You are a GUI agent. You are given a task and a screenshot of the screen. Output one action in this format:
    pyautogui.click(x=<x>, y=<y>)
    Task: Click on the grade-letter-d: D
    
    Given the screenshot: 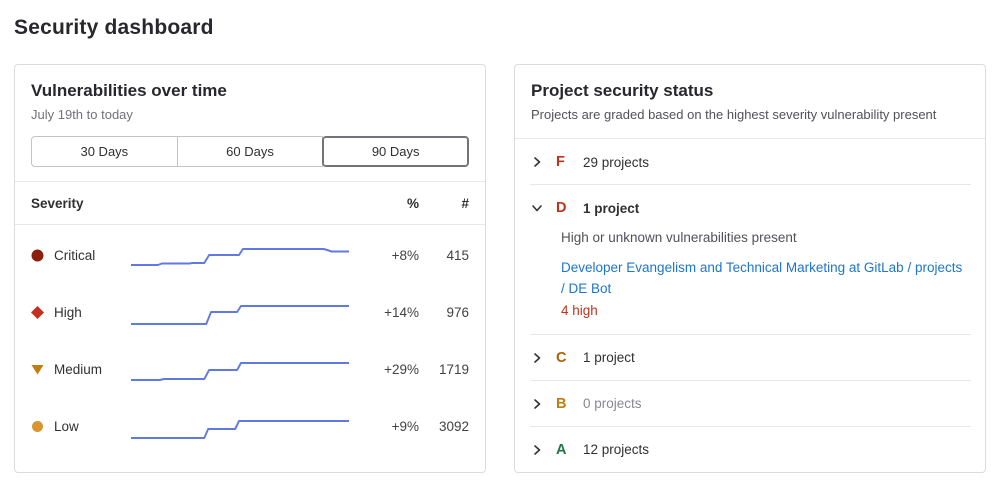 What is the action you would take?
    pyautogui.click(x=561, y=208)
    